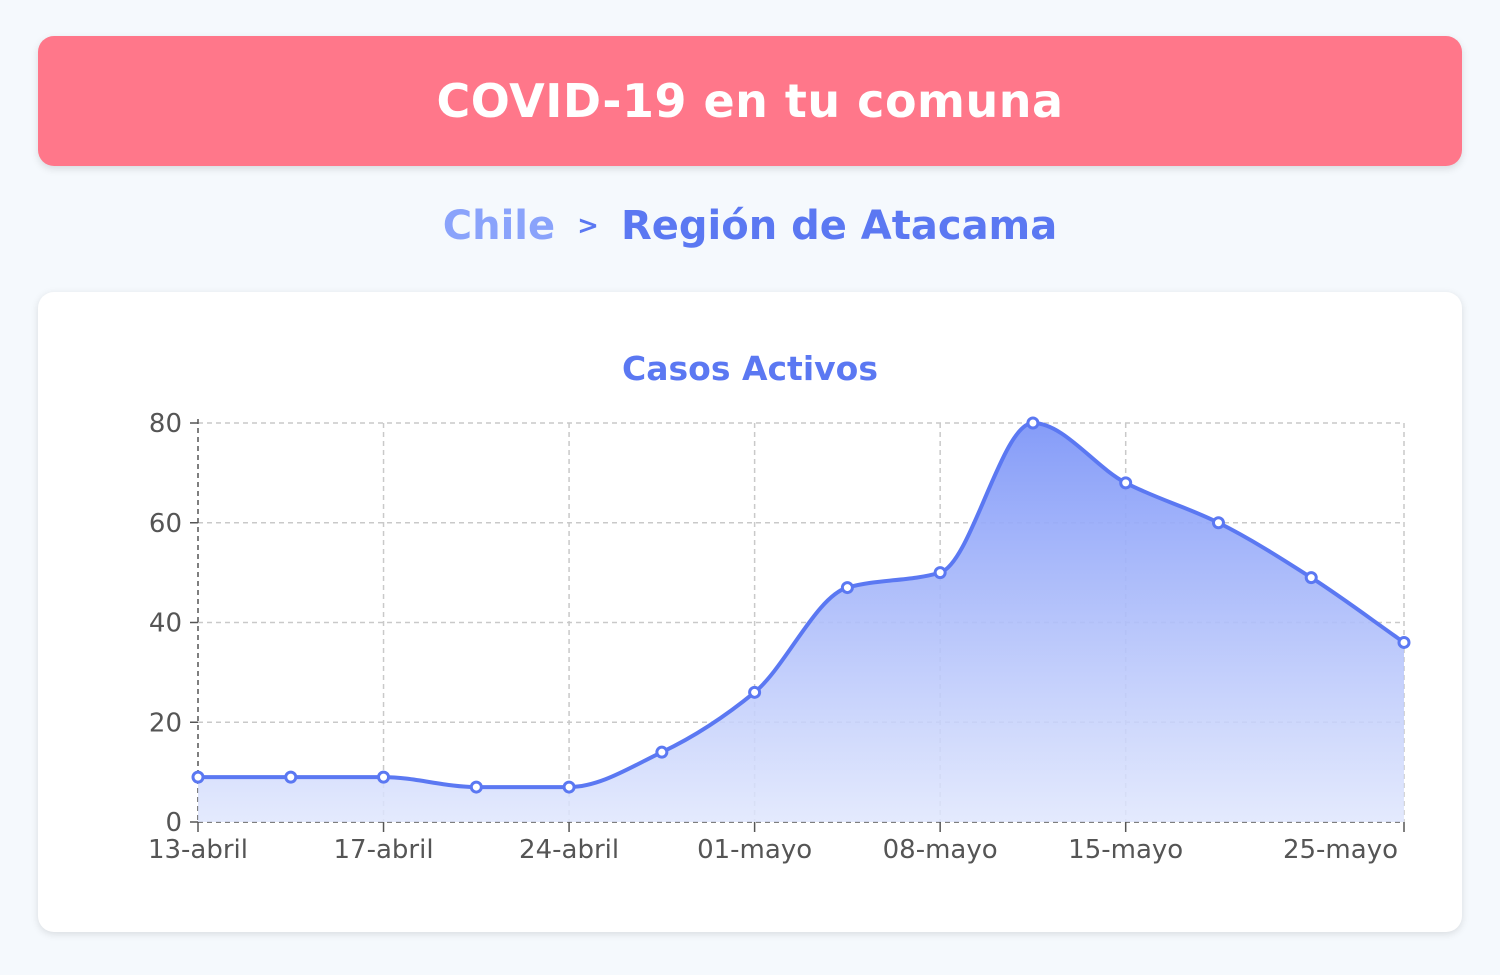 This screenshot has height=975, width=1500. I want to click on x-tick-label: 08-mayo, so click(940, 850).